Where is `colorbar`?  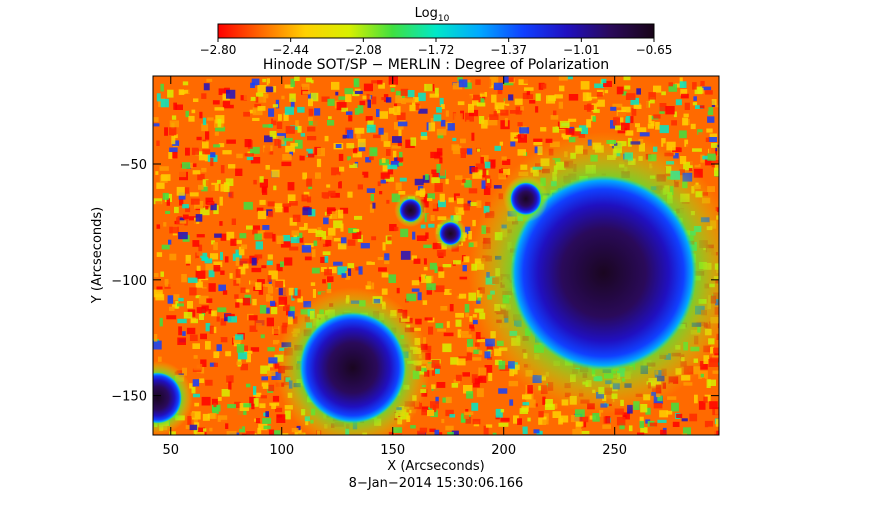 colorbar is located at coordinates (436, 31).